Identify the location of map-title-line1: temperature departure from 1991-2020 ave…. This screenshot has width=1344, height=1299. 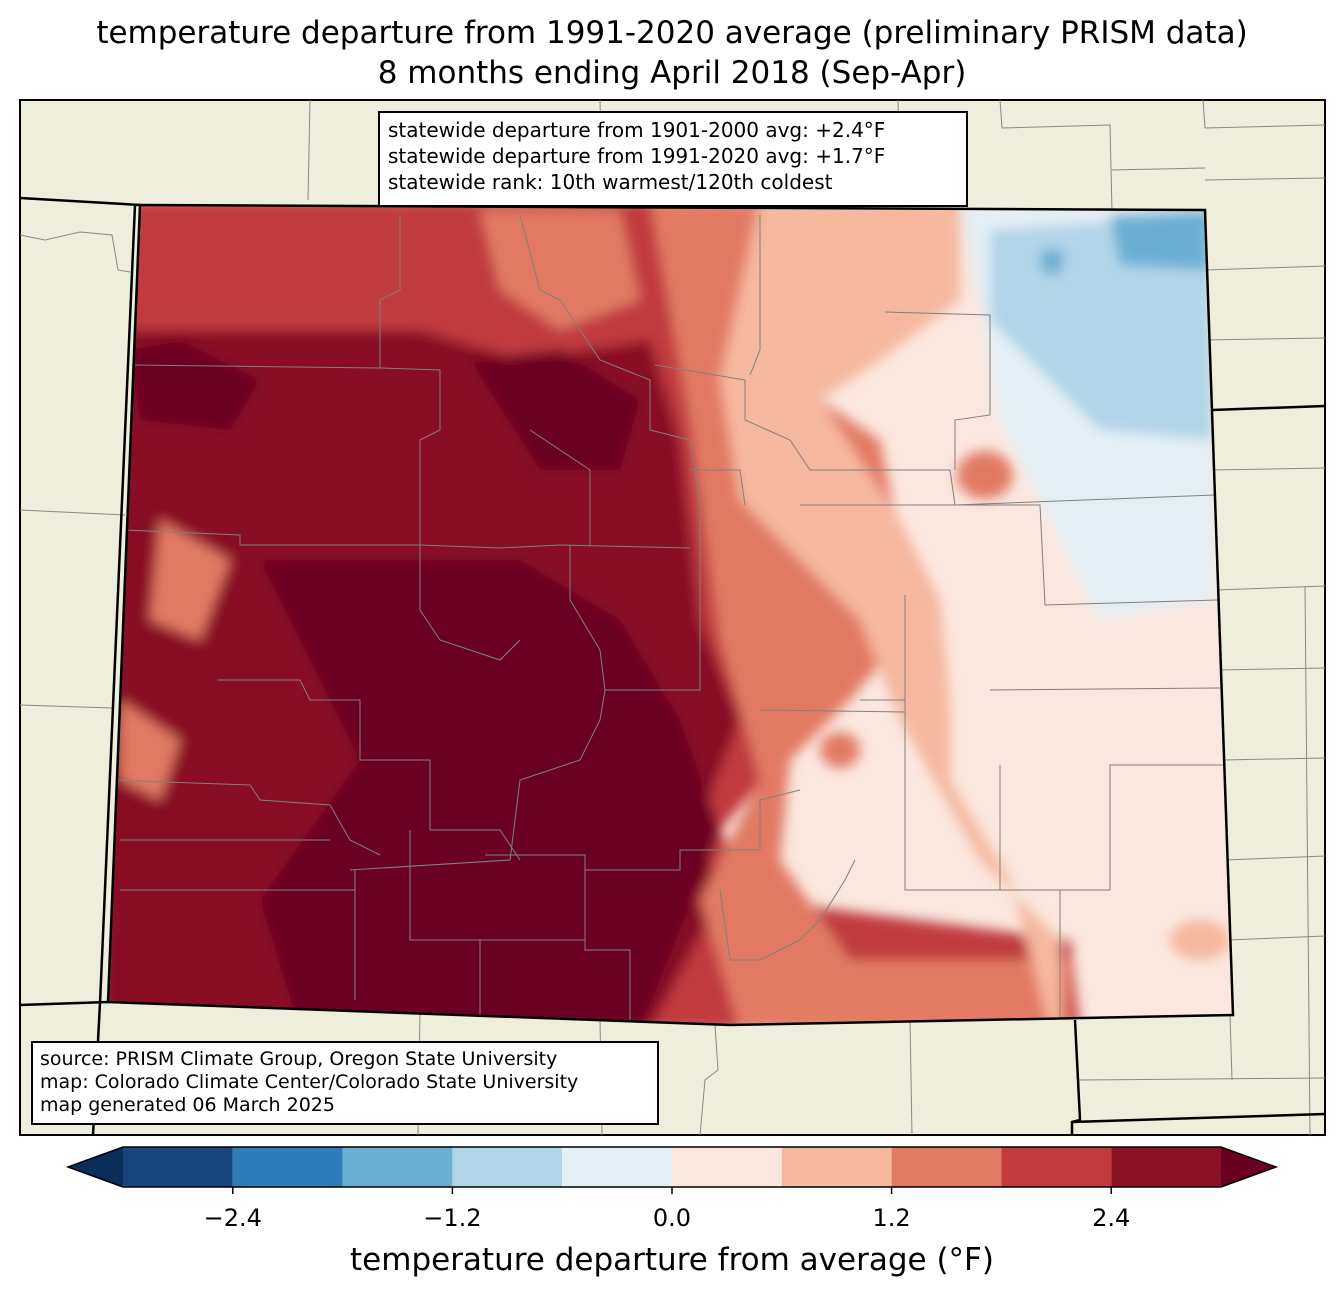
(672, 33).